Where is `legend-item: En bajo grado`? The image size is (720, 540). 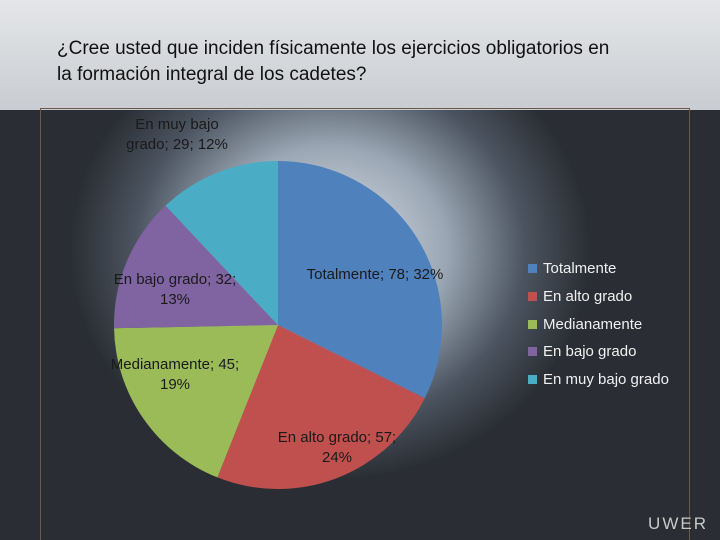 legend-item: En bajo grado is located at coordinates (582, 351).